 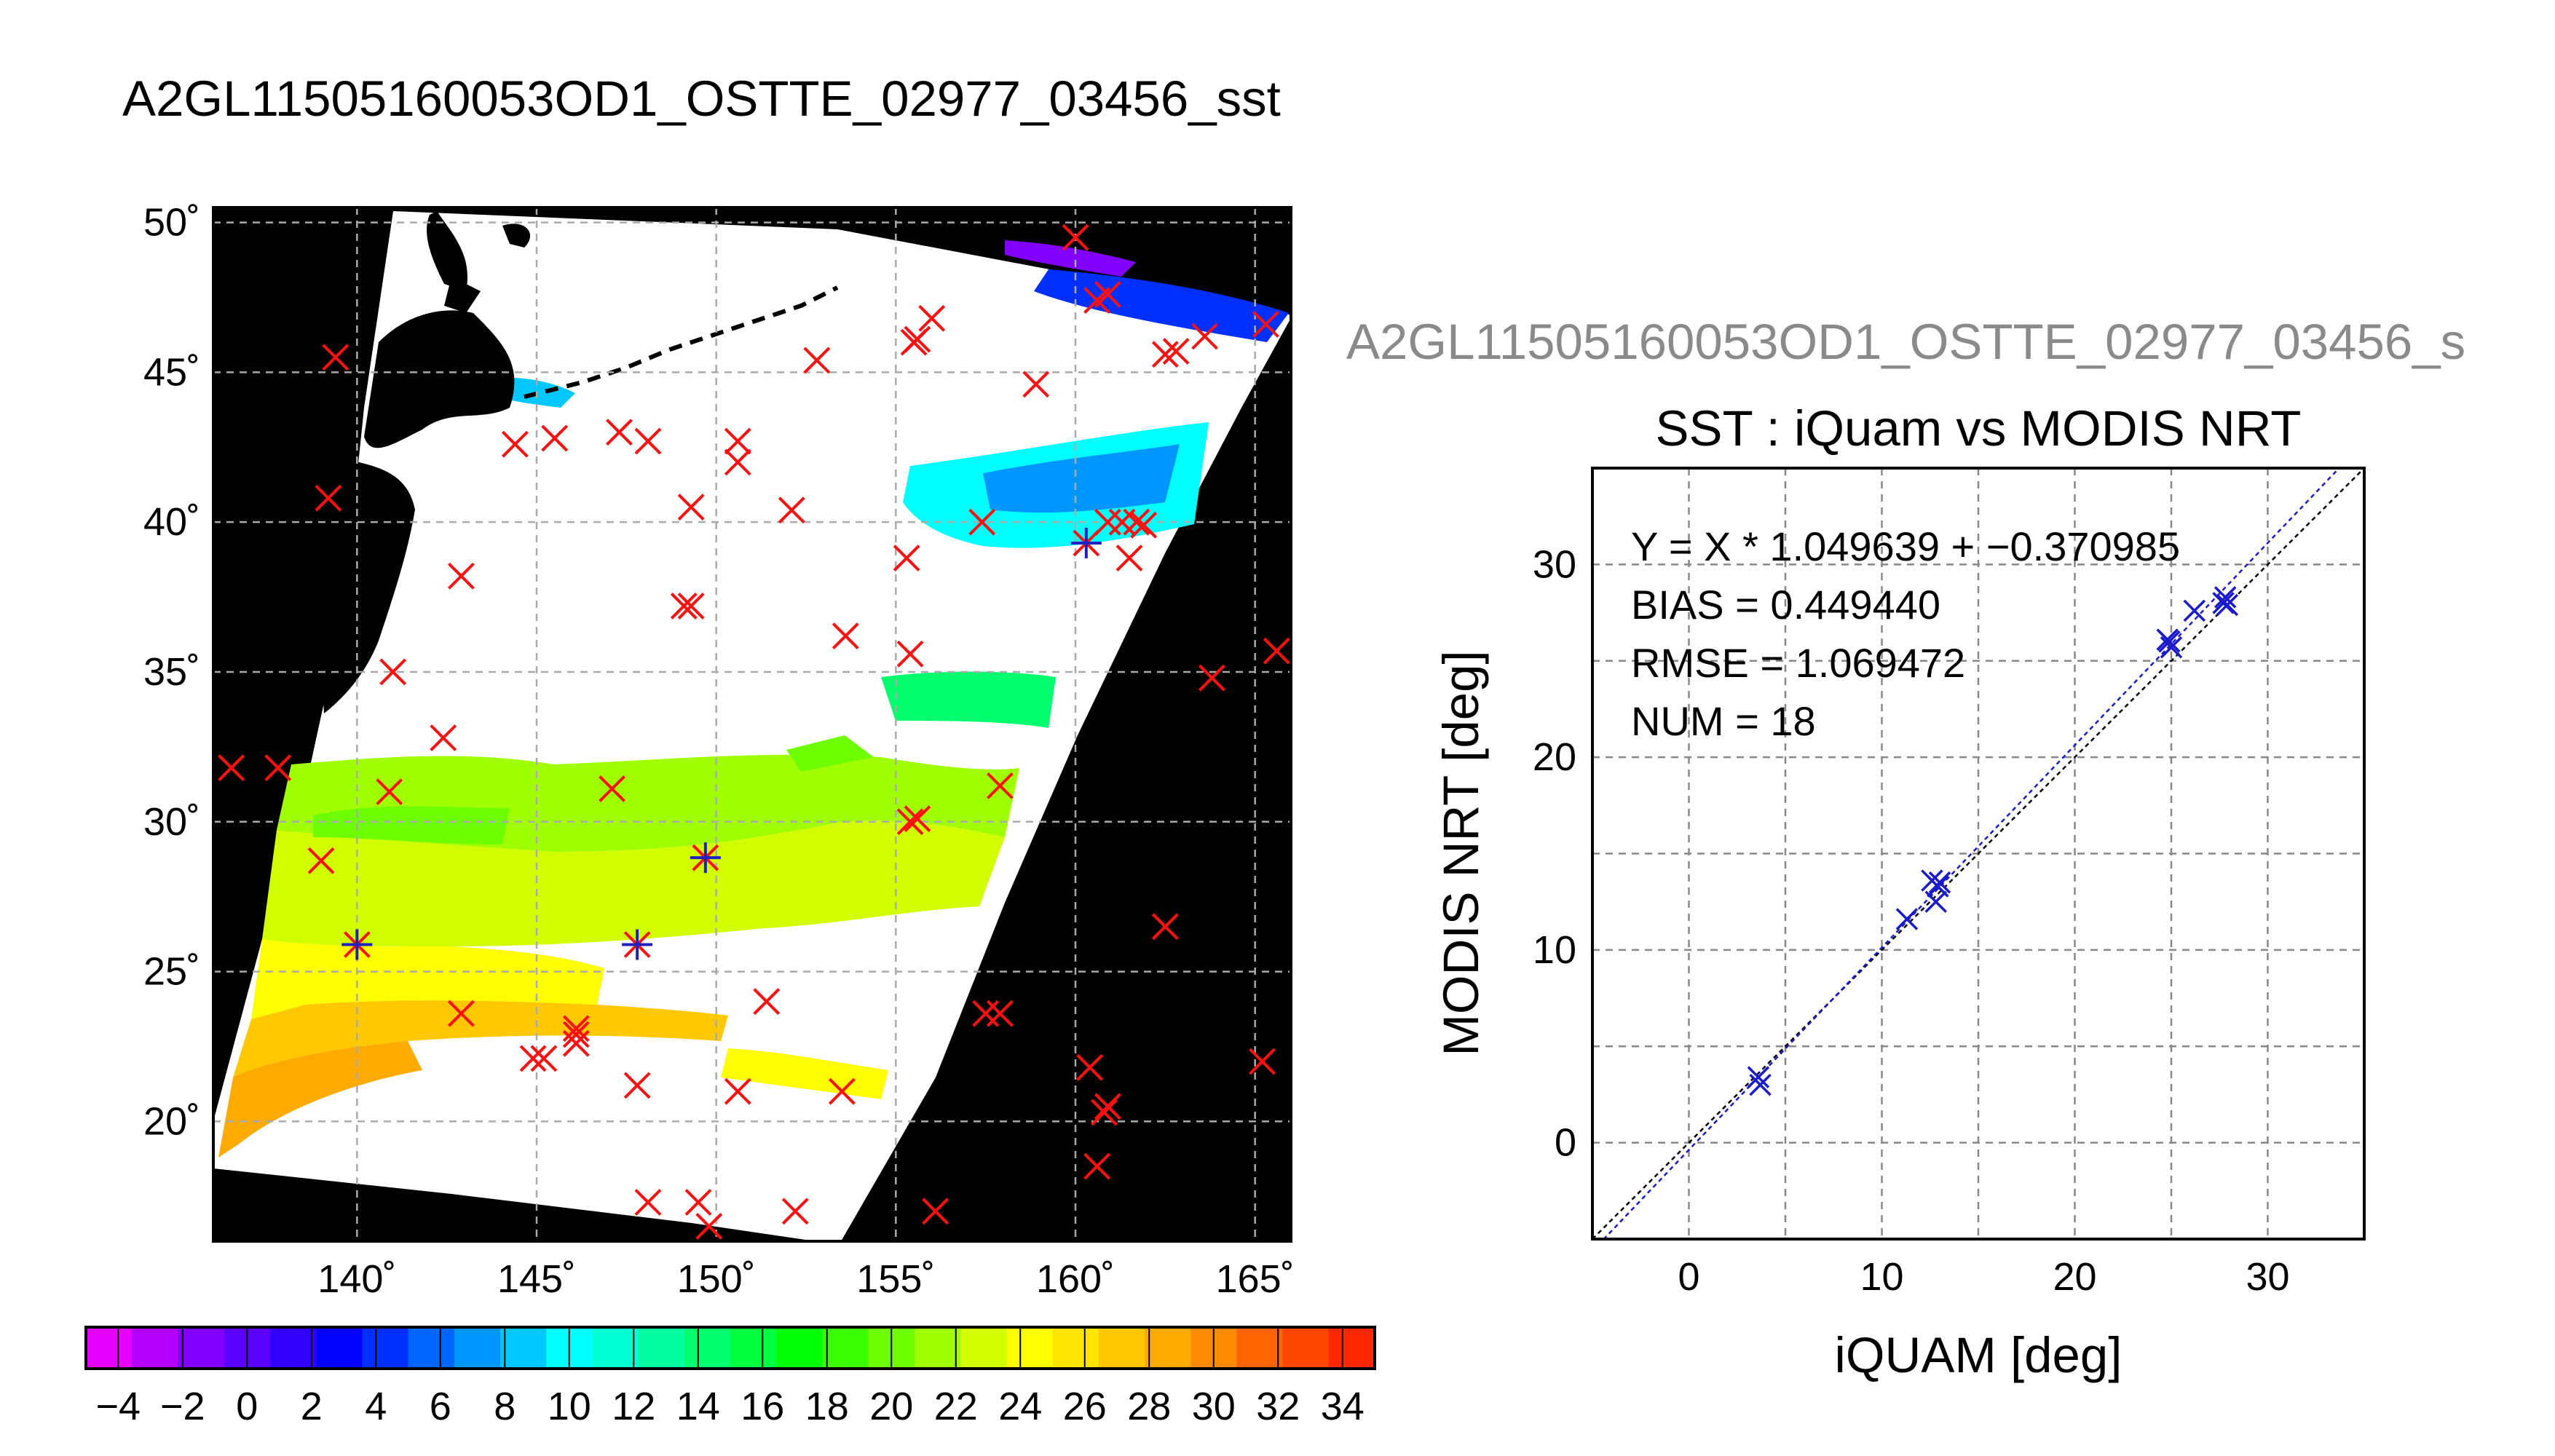 I want to click on colorbar-label: 20, so click(x=891, y=1406).